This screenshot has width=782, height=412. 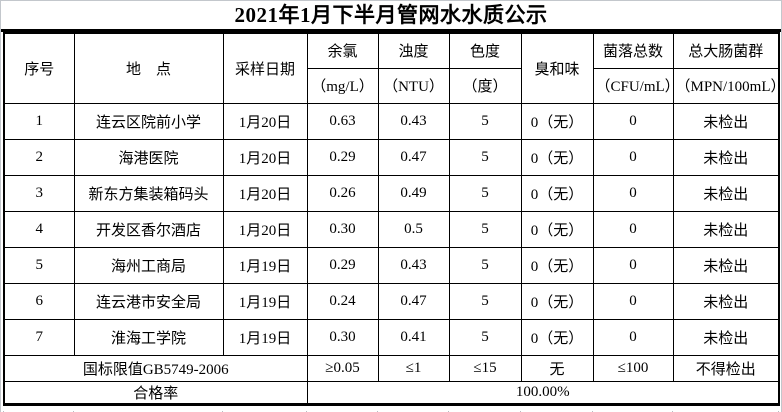 I want to click on limit-label: 国标限值GB5749-2006, so click(x=155, y=368).